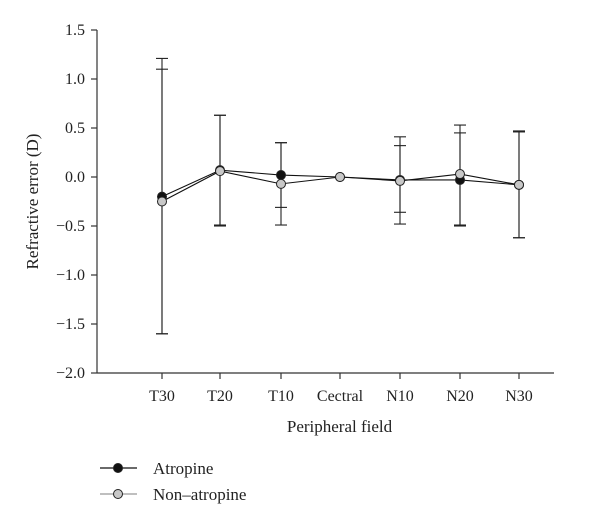 The height and width of the screenshot is (527, 600). I want to click on y-tick-label: −2.0, so click(70, 373).